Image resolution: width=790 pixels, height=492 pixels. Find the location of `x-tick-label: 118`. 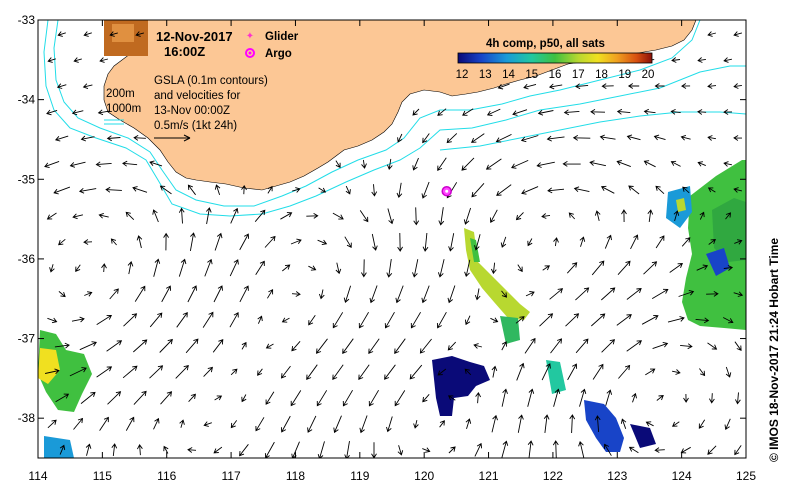

x-tick-label: 118 is located at coordinates (295, 476).